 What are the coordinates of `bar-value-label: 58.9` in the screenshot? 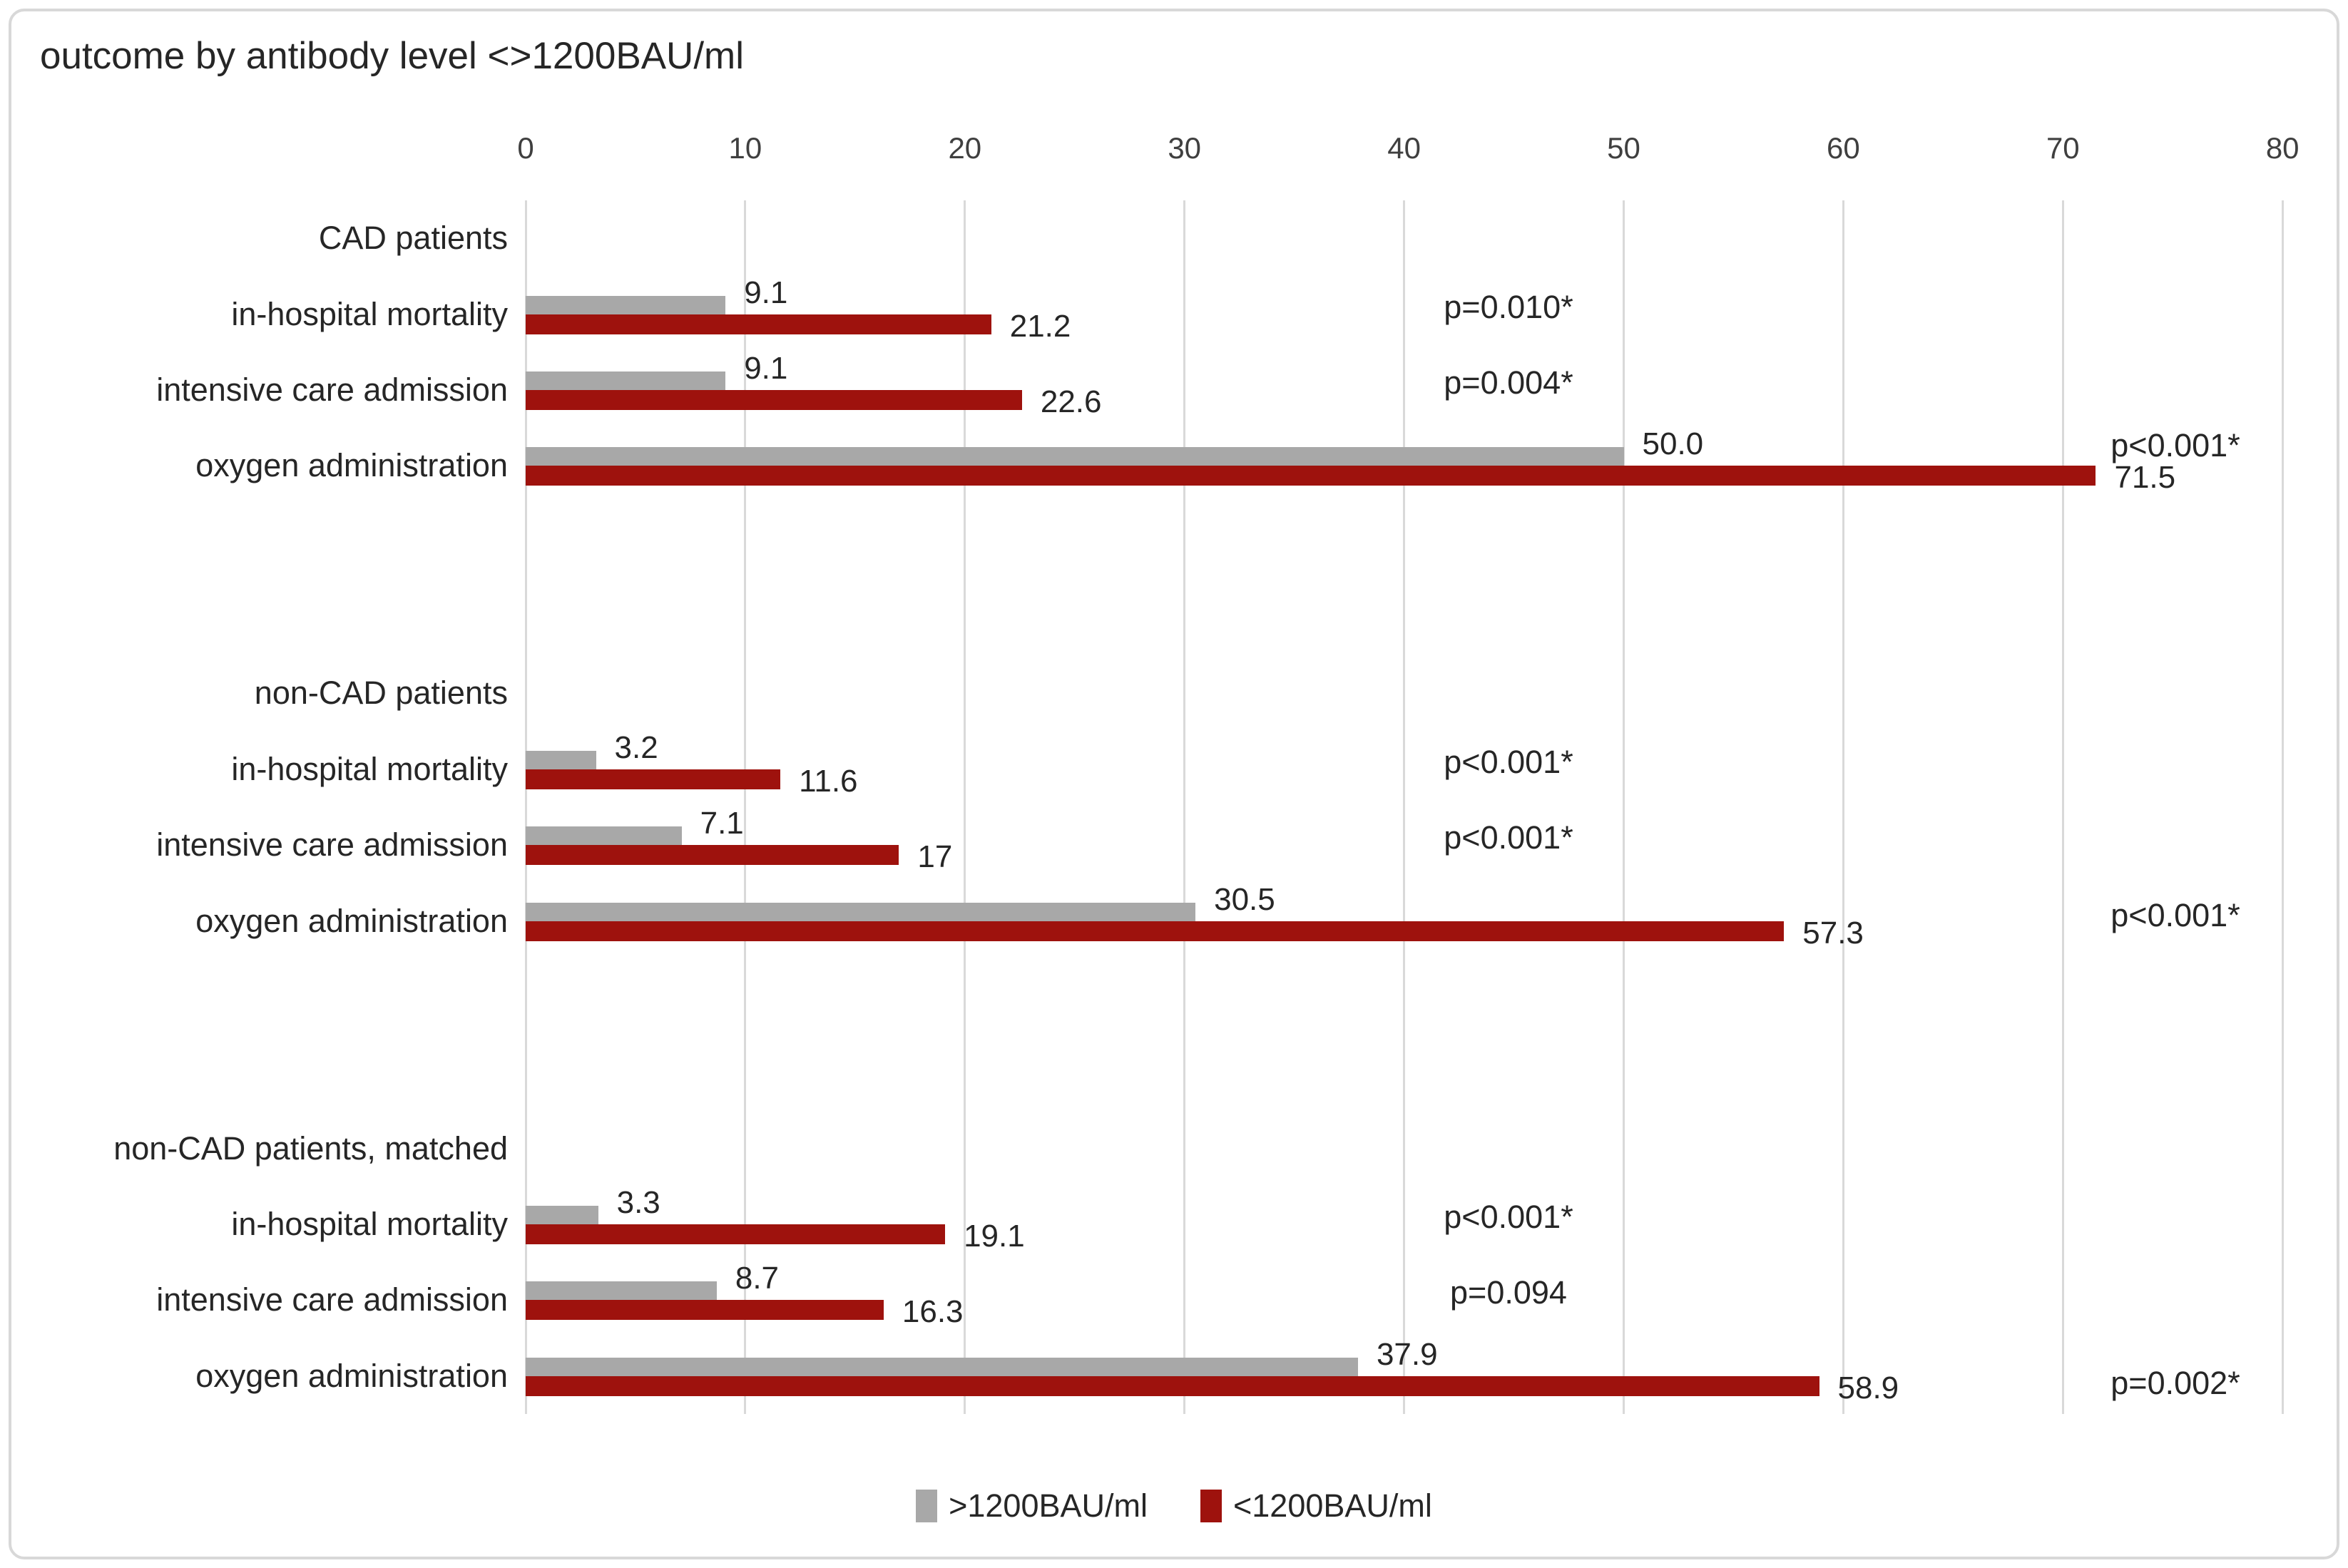 It's located at (1868, 1387).